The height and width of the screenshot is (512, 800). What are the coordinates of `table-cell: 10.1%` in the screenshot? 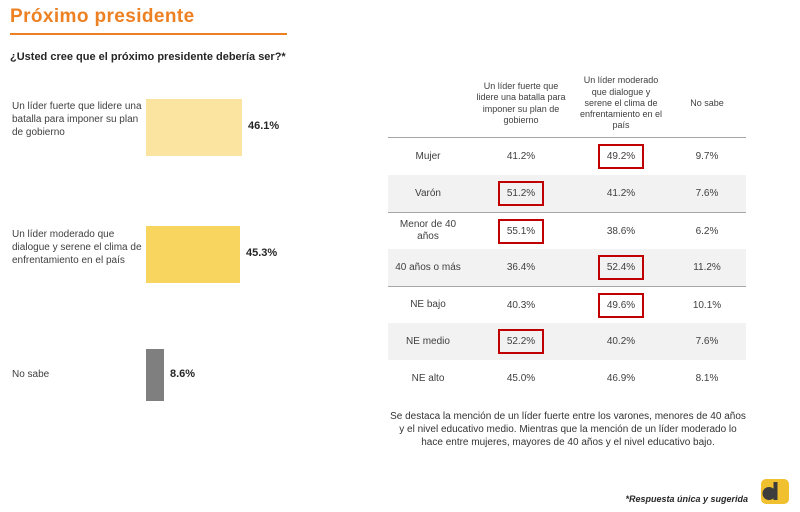 It's located at (707, 305).